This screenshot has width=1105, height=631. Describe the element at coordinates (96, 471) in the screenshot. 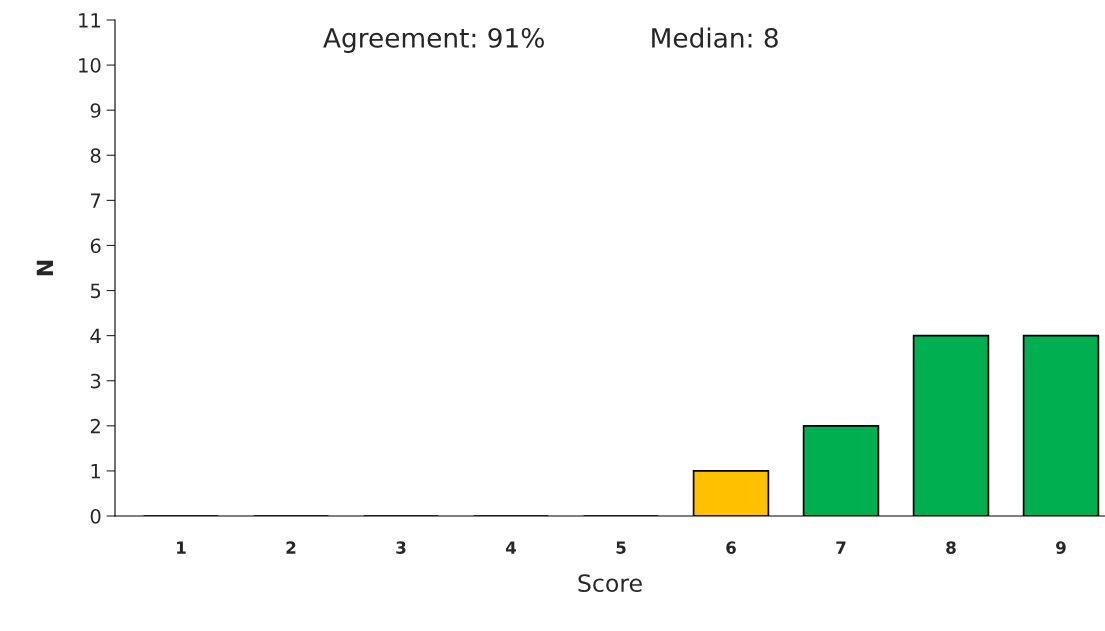

I see `y-tick-label: 1` at that location.